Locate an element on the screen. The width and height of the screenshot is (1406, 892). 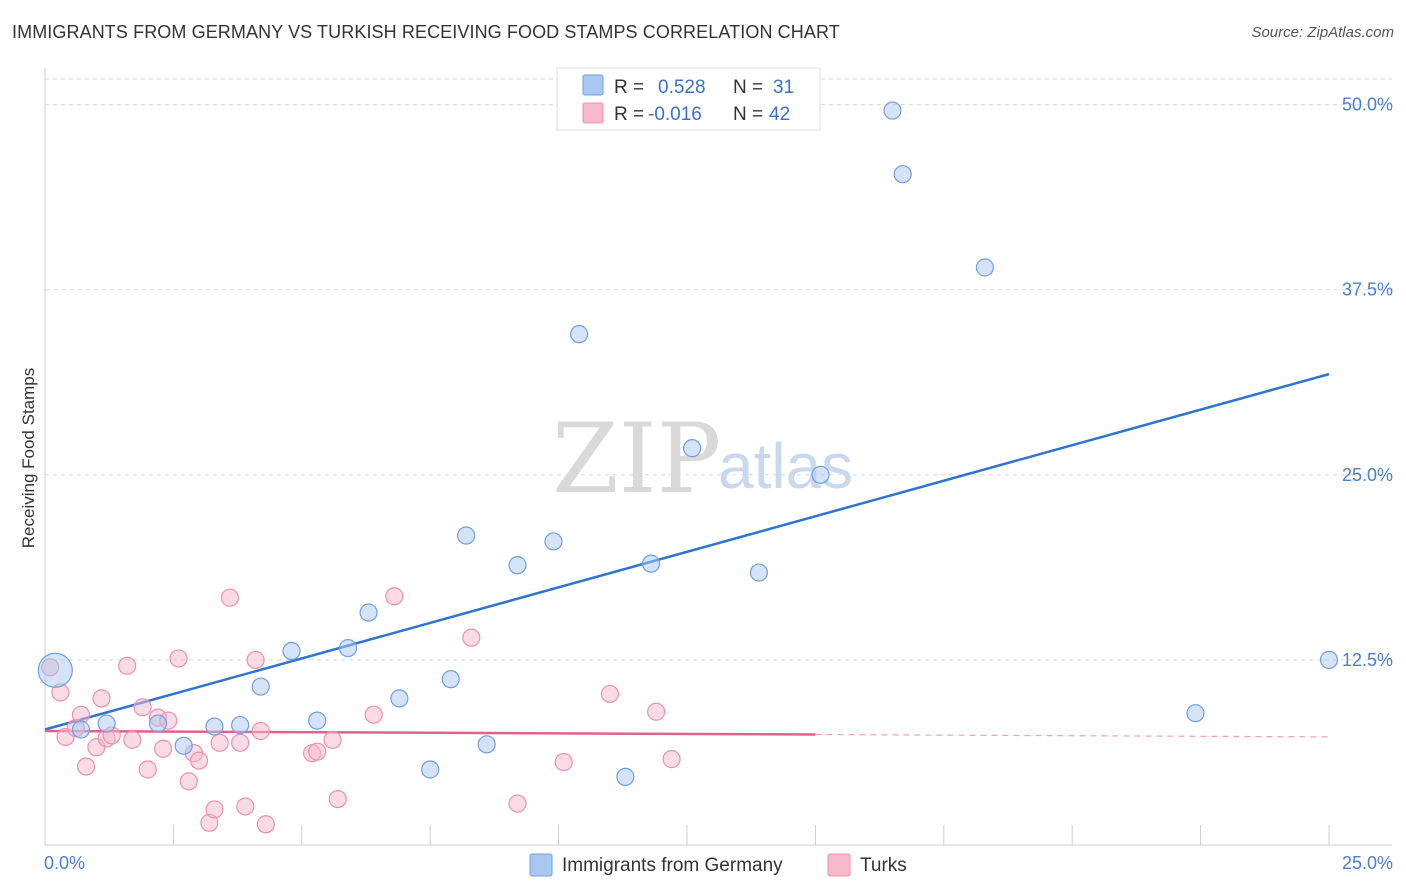
legend-r-label-1: R = is located at coordinates (629, 87).